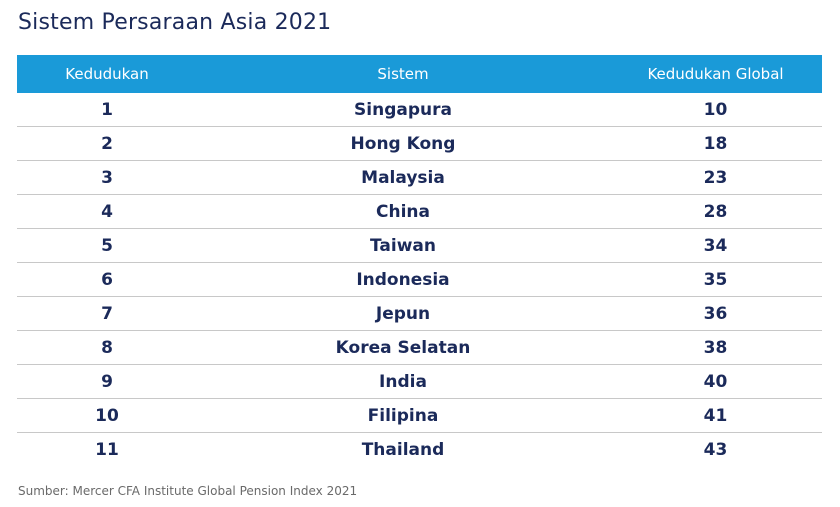  Describe the element at coordinates (715, 211) in the screenshot. I see `table-cell: 28` at that location.